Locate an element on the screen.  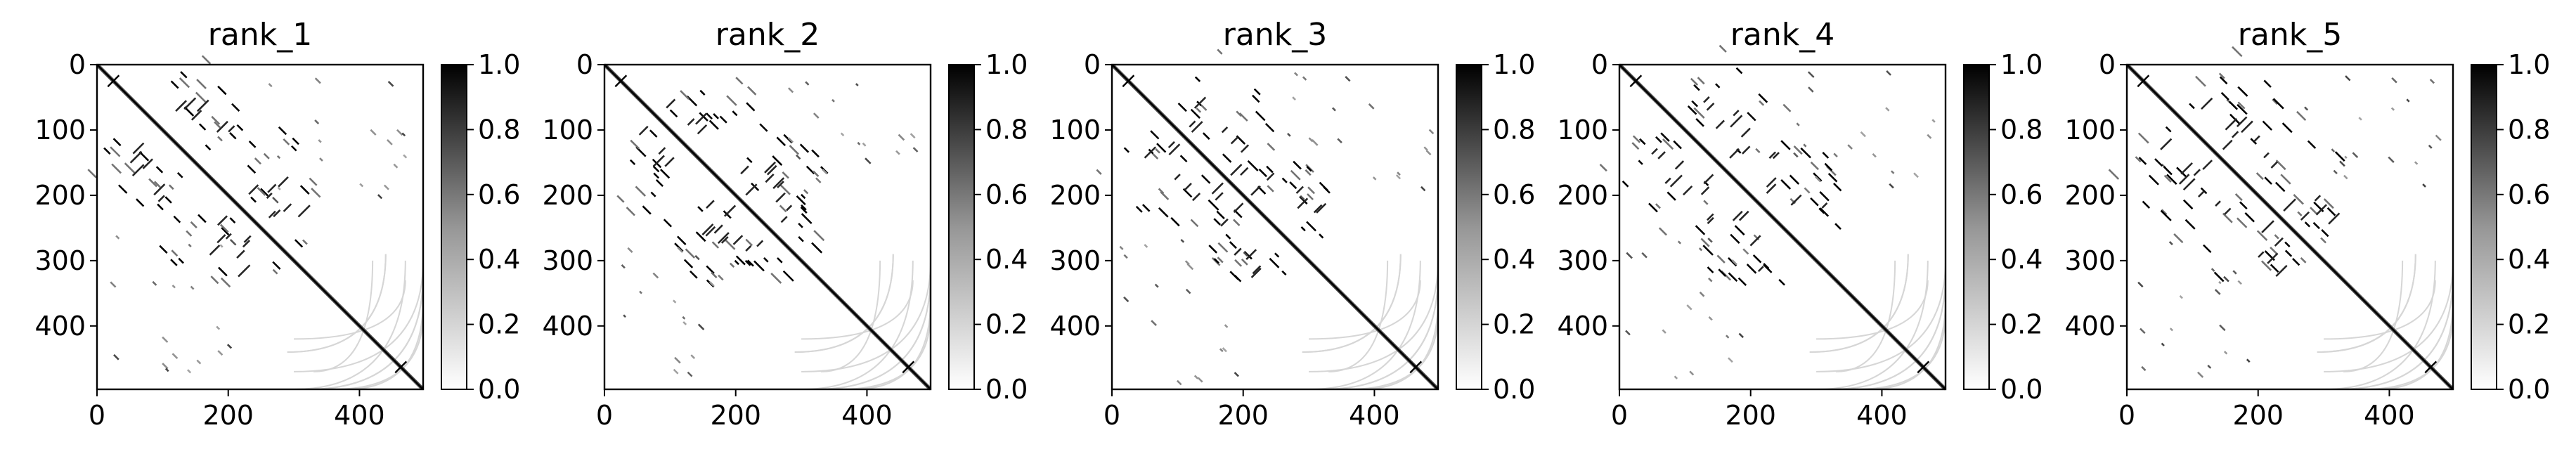
colorbar-tick-label: 0.2 is located at coordinates (1007, 324).